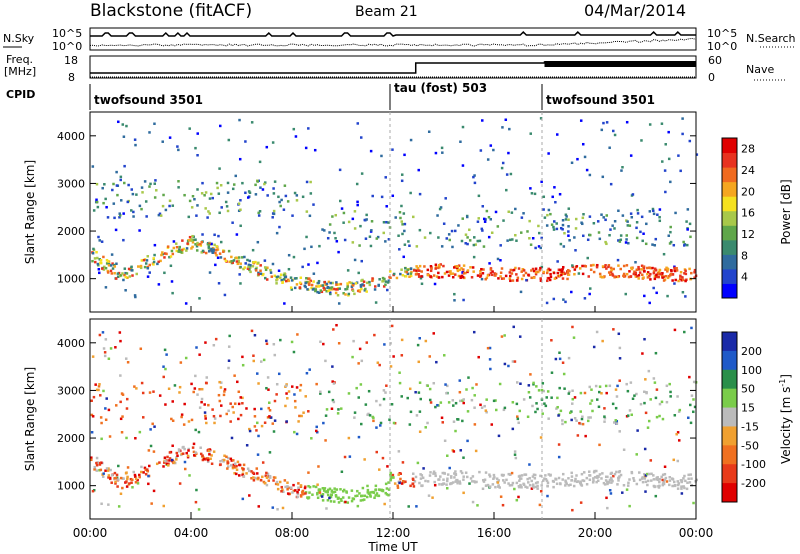 This screenshot has width=800, height=554. I want to click on velocity-colorbar-tick: 15, so click(748, 408).